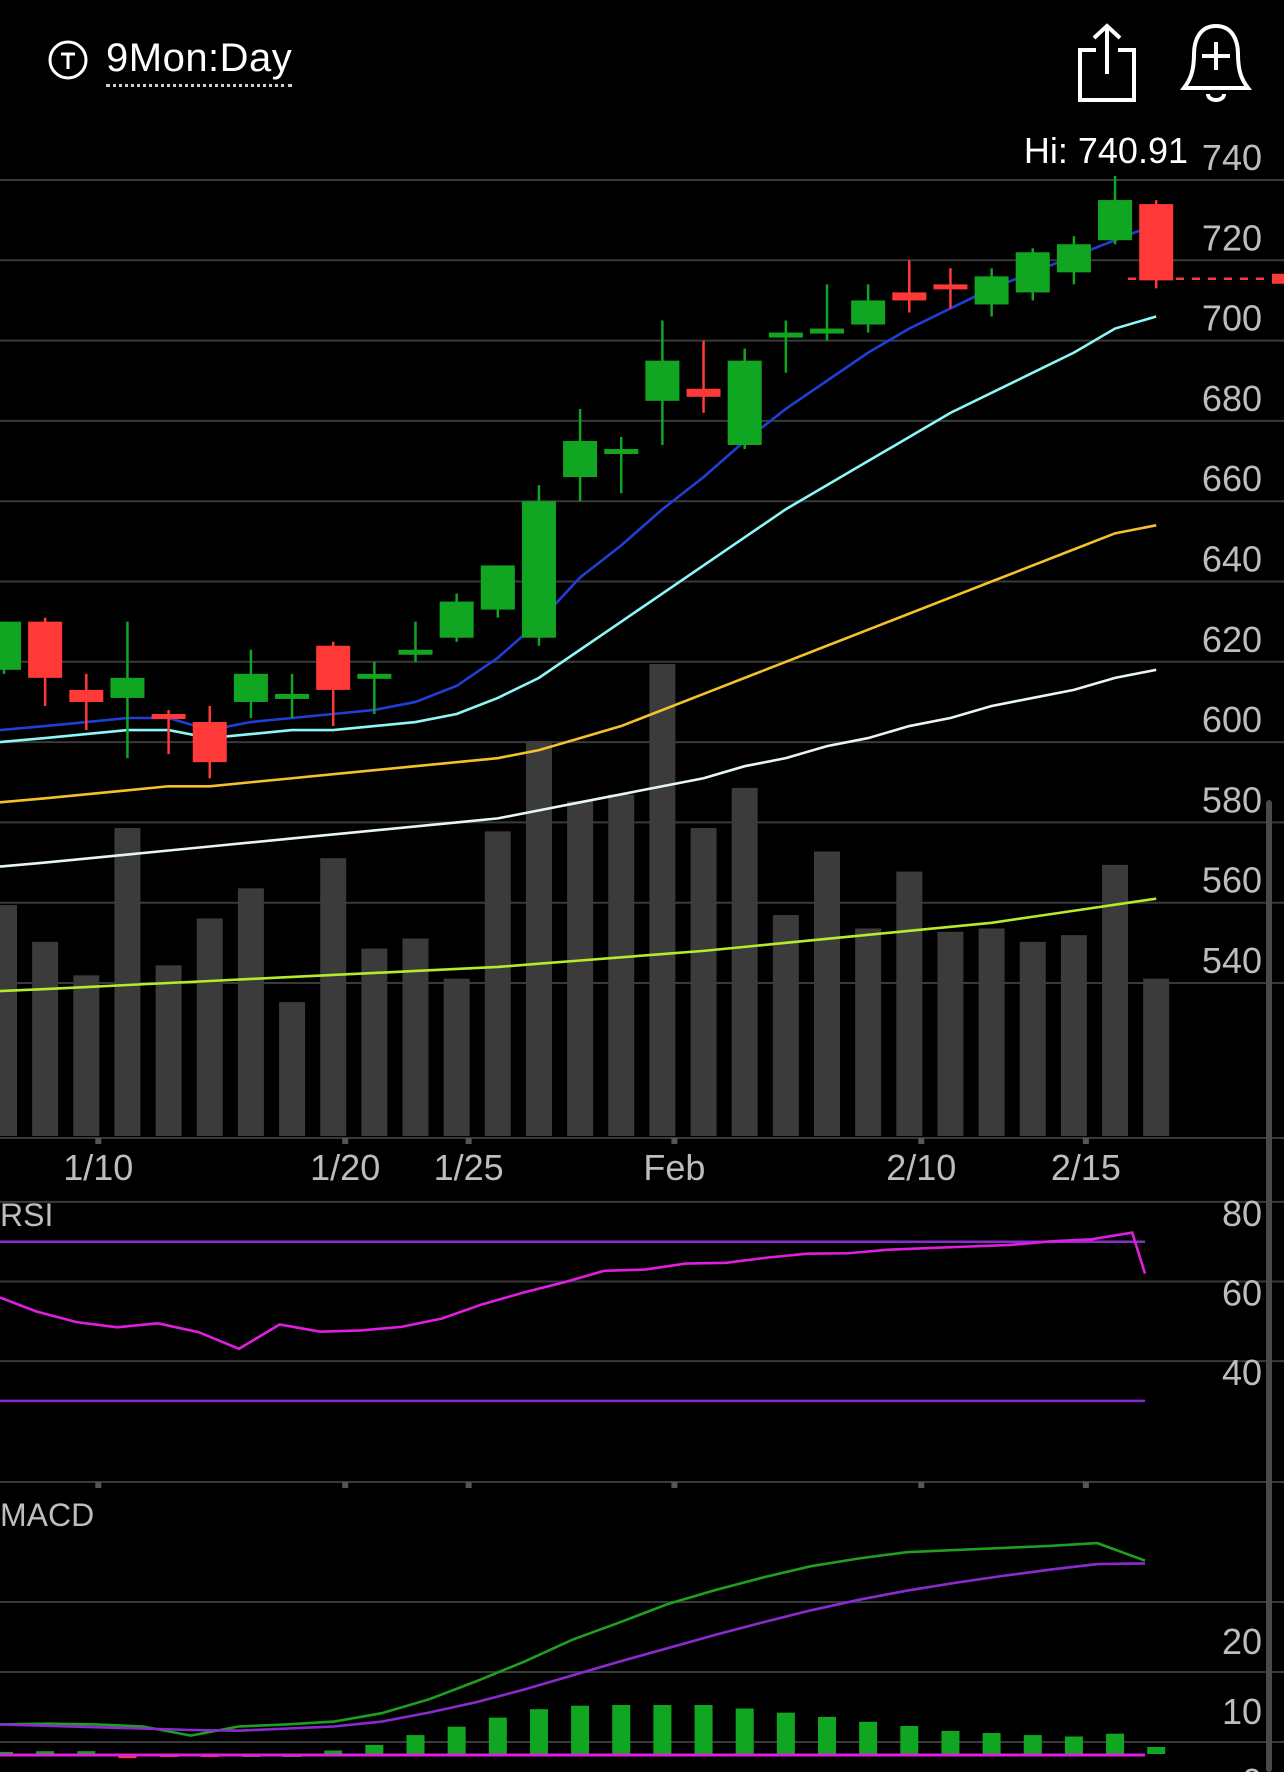  Describe the element at coordinates (1232, 318) in the screenshot. I see `price-axis-tick-label: 700` at that location.